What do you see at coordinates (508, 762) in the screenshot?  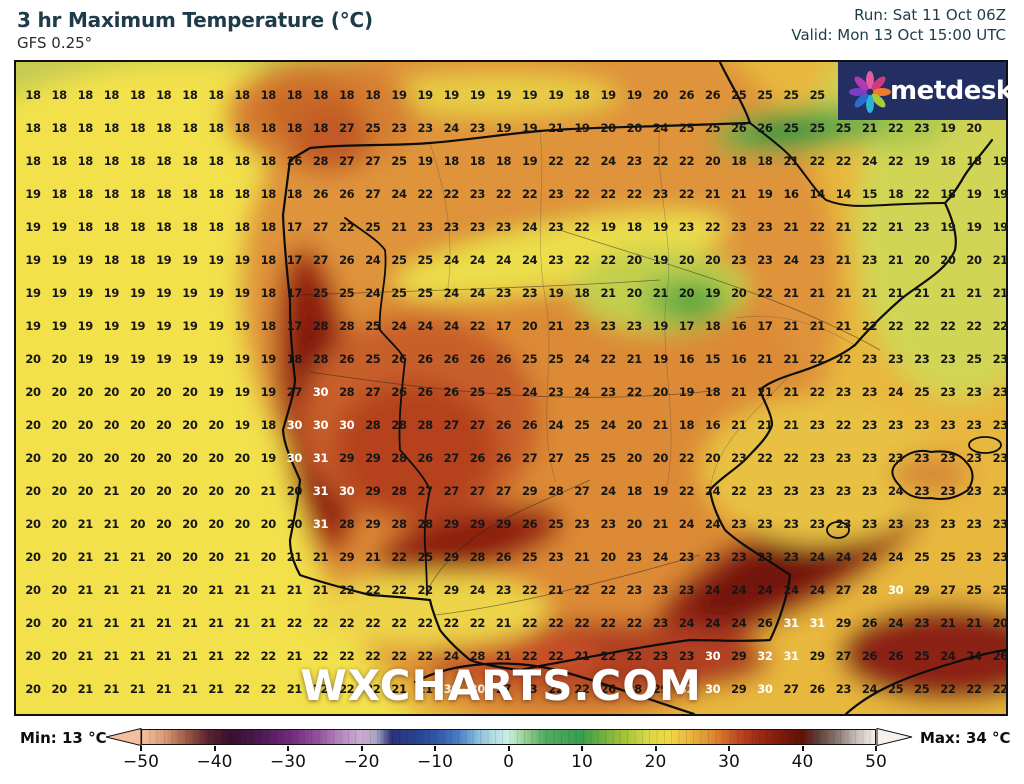 I see `colorbar-tick-label: 0` at bounding box center [508, 762].